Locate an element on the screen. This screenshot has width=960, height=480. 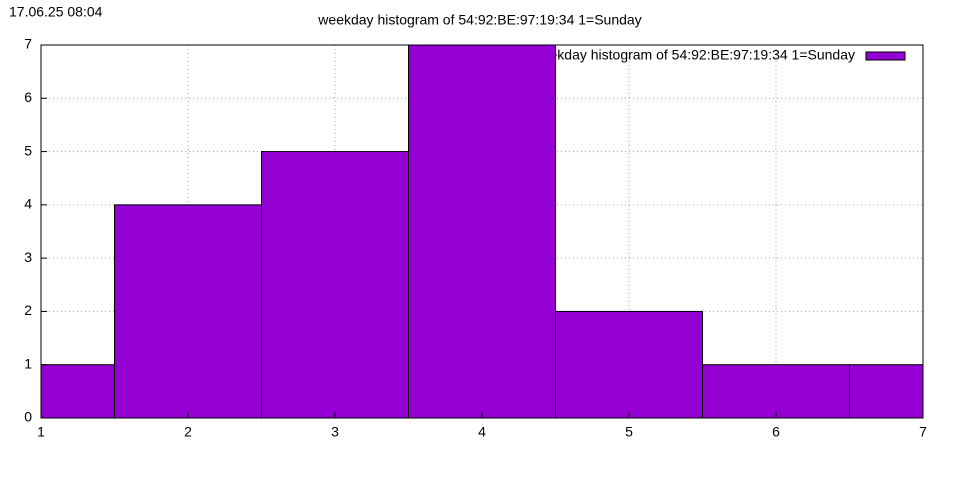
x-tick-label: 5 is located at coordinates (629, 432).